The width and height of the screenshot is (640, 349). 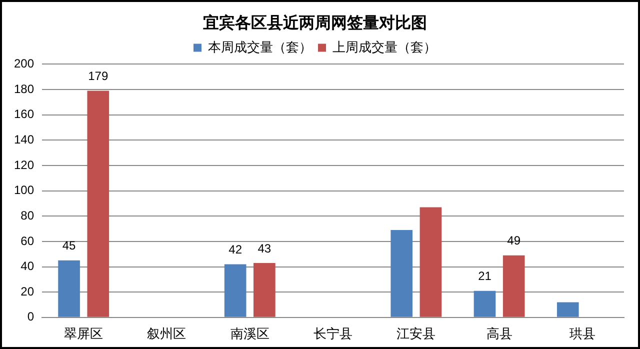 What do you see at coordinates (24, 190) in the screenshot?
I see `y-tick-label: 100` at bounding box center [24, 190].